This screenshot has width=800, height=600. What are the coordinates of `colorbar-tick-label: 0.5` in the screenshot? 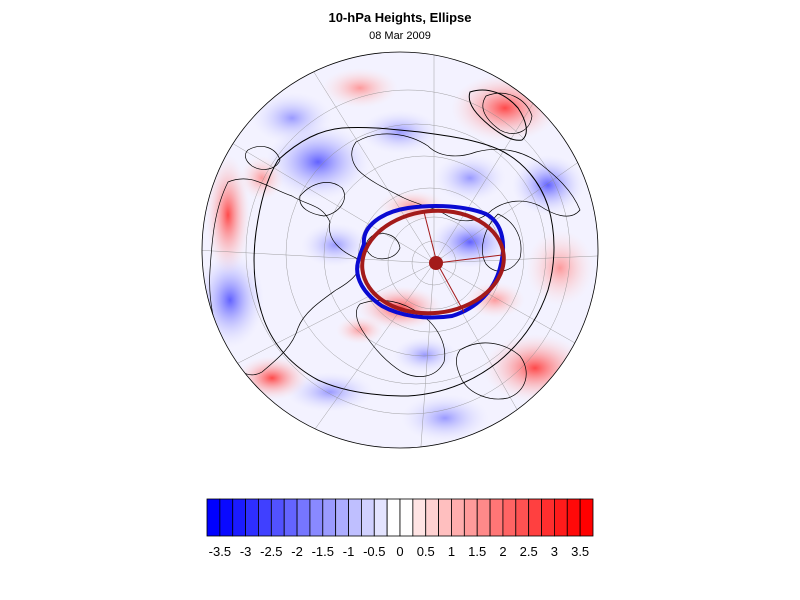 It's located at (426, 551).